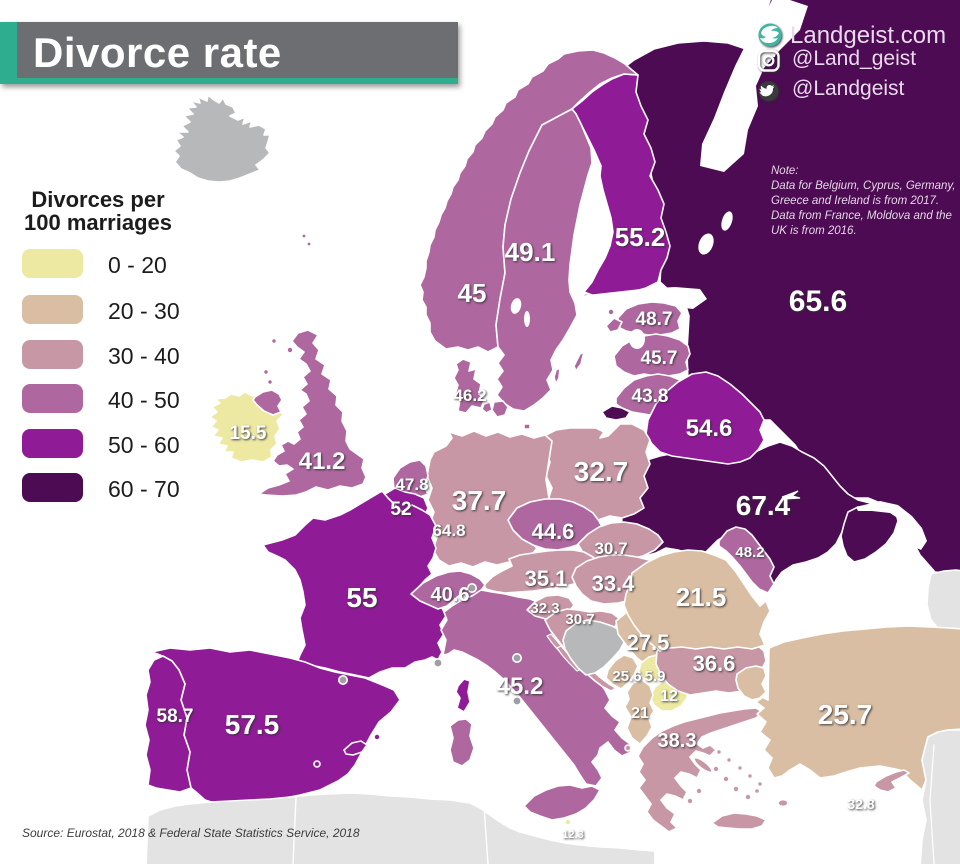 This screenshot has height=864, width=960. What do you see at coordinates (614, 583) in the screenshot?
I see `svg-text: 33.4` at bounding box center [614, 583].